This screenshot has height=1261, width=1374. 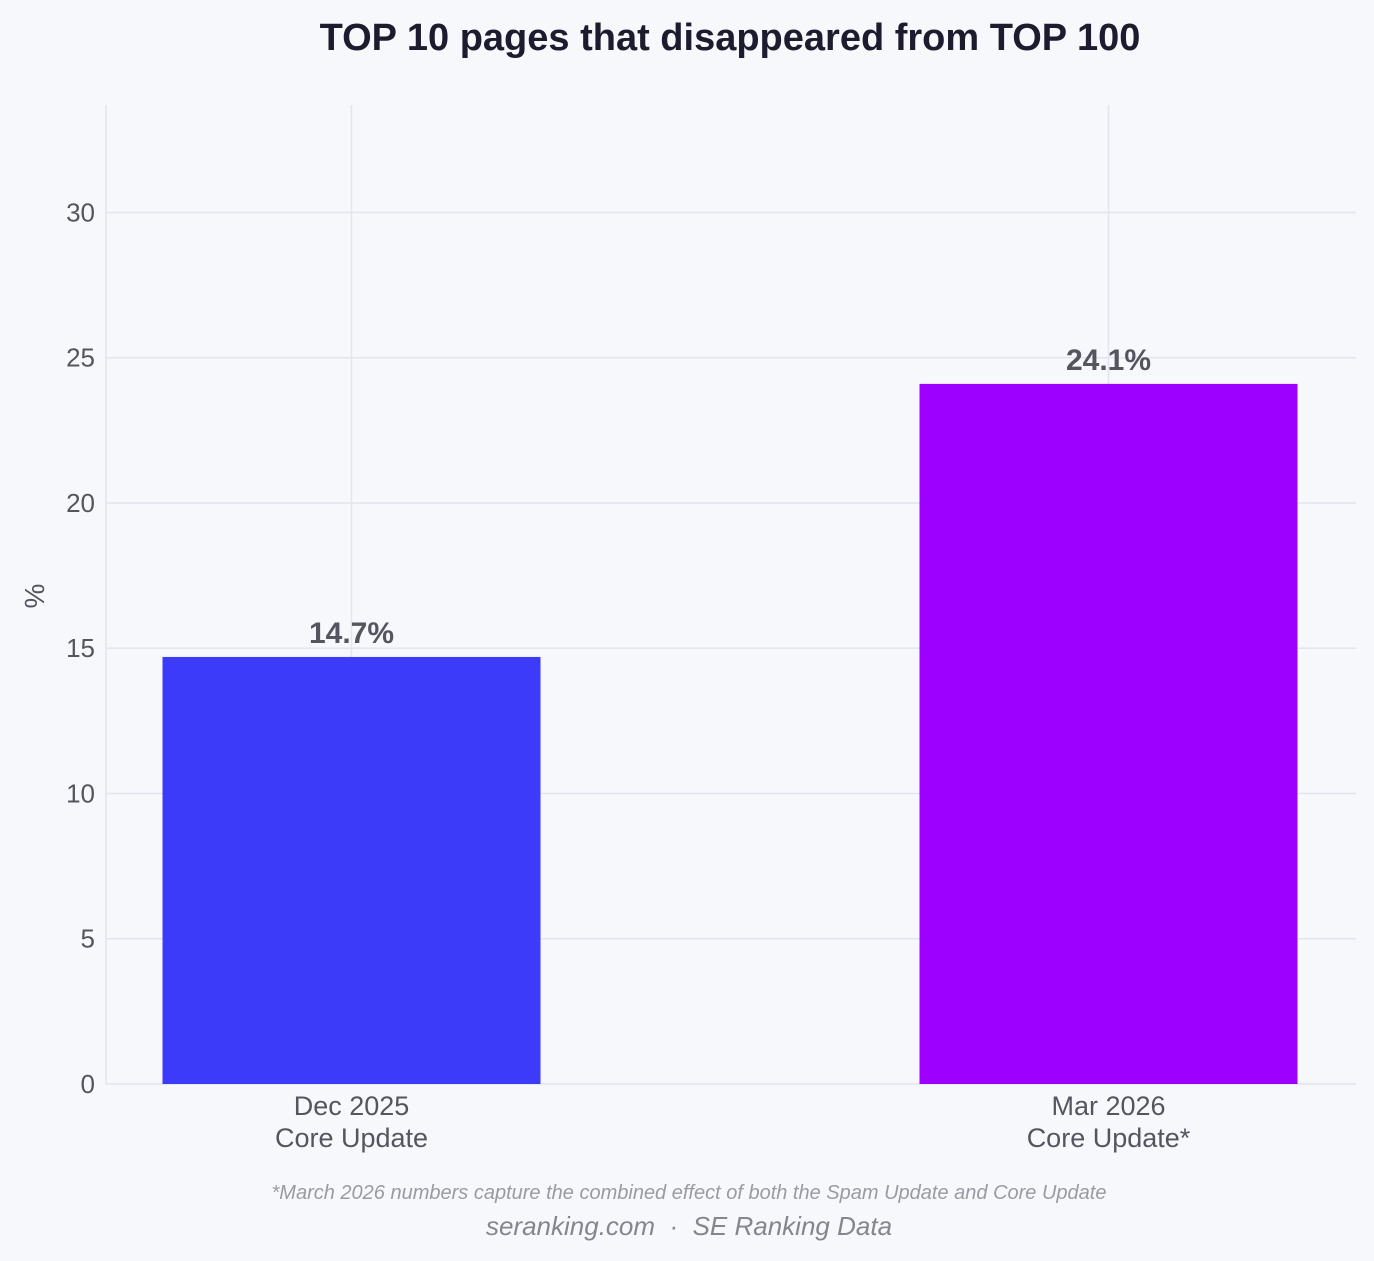 What do you see at coordinates (88, 1084) in the screenshot?
I see `y-tick-label: 0` at bounding box center [88, 1084].